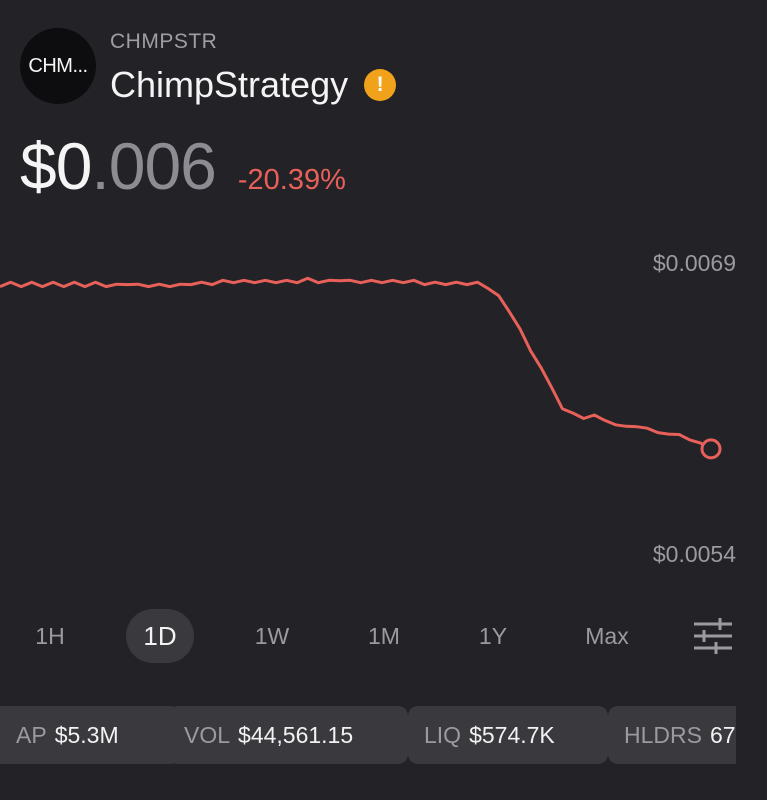 The height and width of the screenshot is (800, 767). I want to click on sliders-icon-svg, so click(713, 636).